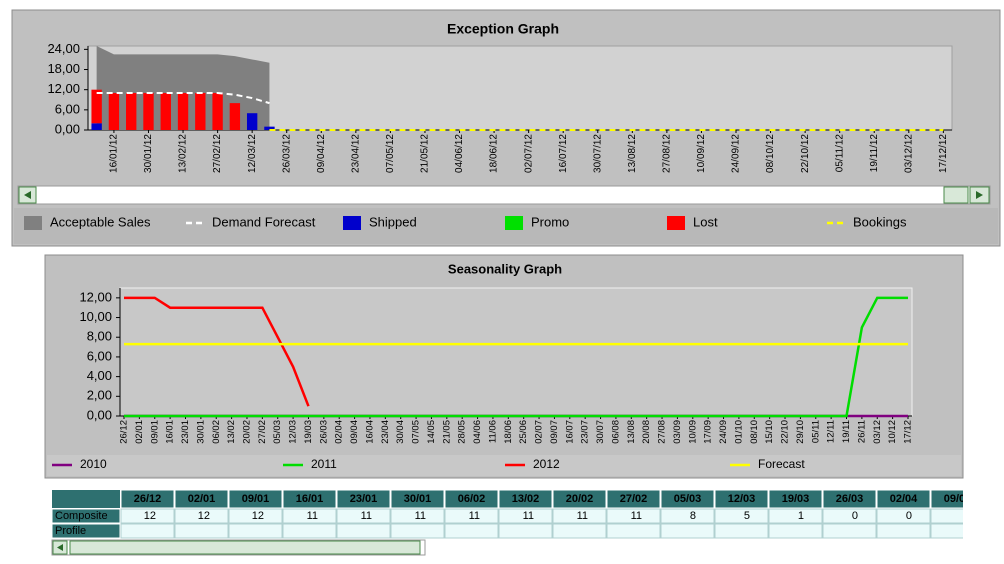 This screenshot has width=1004, height=564. Describe the element at coordinates (504, 195) in the screenshot. I see `scrollbar` at that location.